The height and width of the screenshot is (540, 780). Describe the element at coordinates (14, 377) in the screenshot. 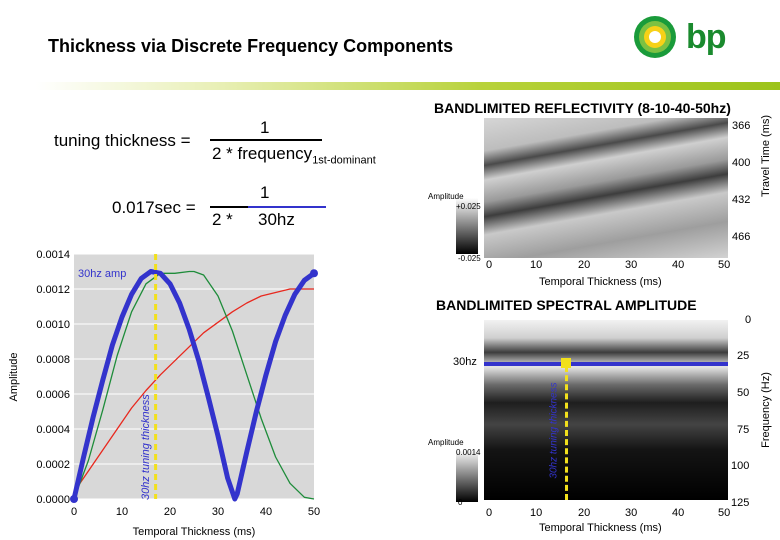

I see `y-axis-label: Amplitude` at that location.